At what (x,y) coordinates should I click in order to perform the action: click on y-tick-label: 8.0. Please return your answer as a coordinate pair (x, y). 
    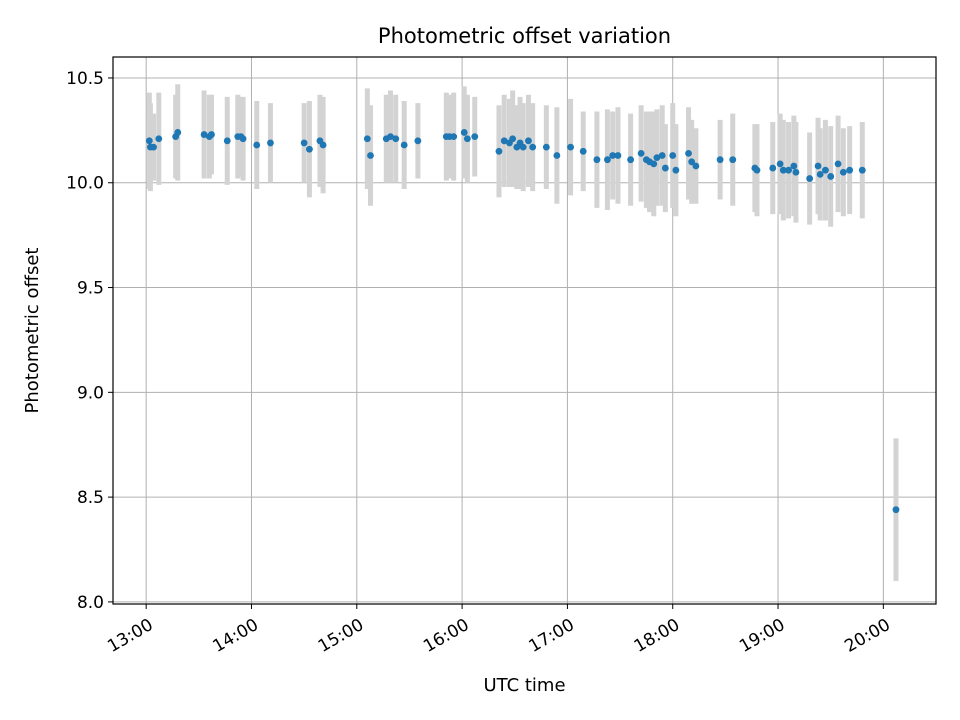
    Looking at the image, I should click on (90, 603).